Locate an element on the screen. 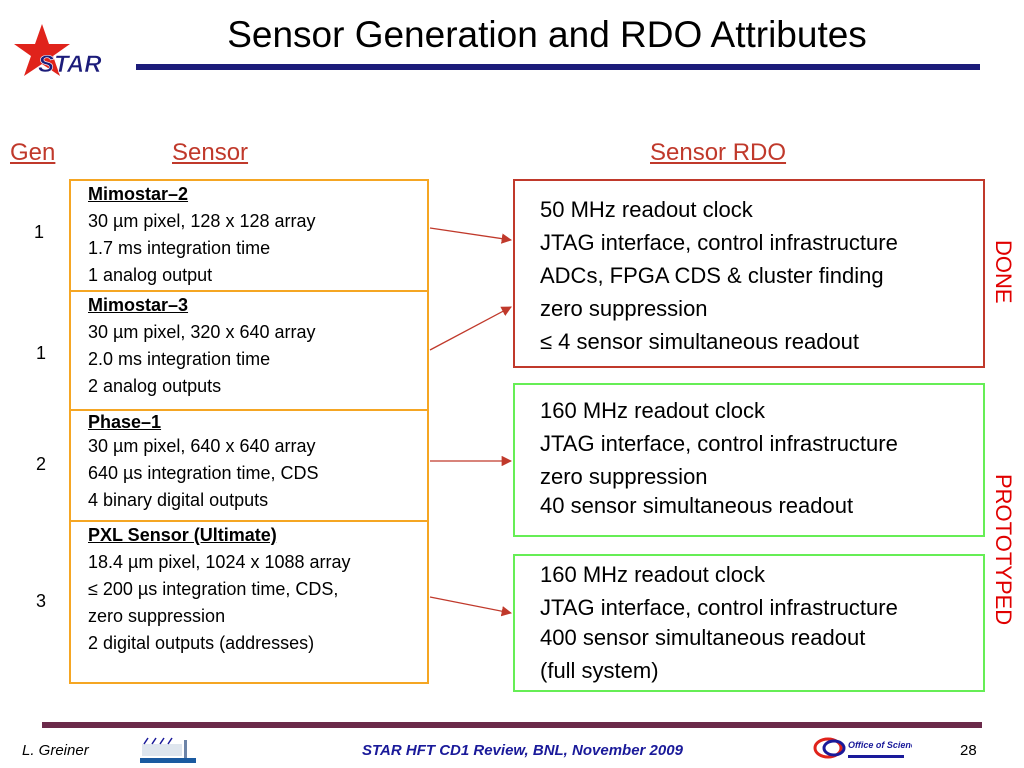 The image size is (1024, 768). sensor-spec: 2 digital outputs (addresses) is located at coordinates (201, 643).